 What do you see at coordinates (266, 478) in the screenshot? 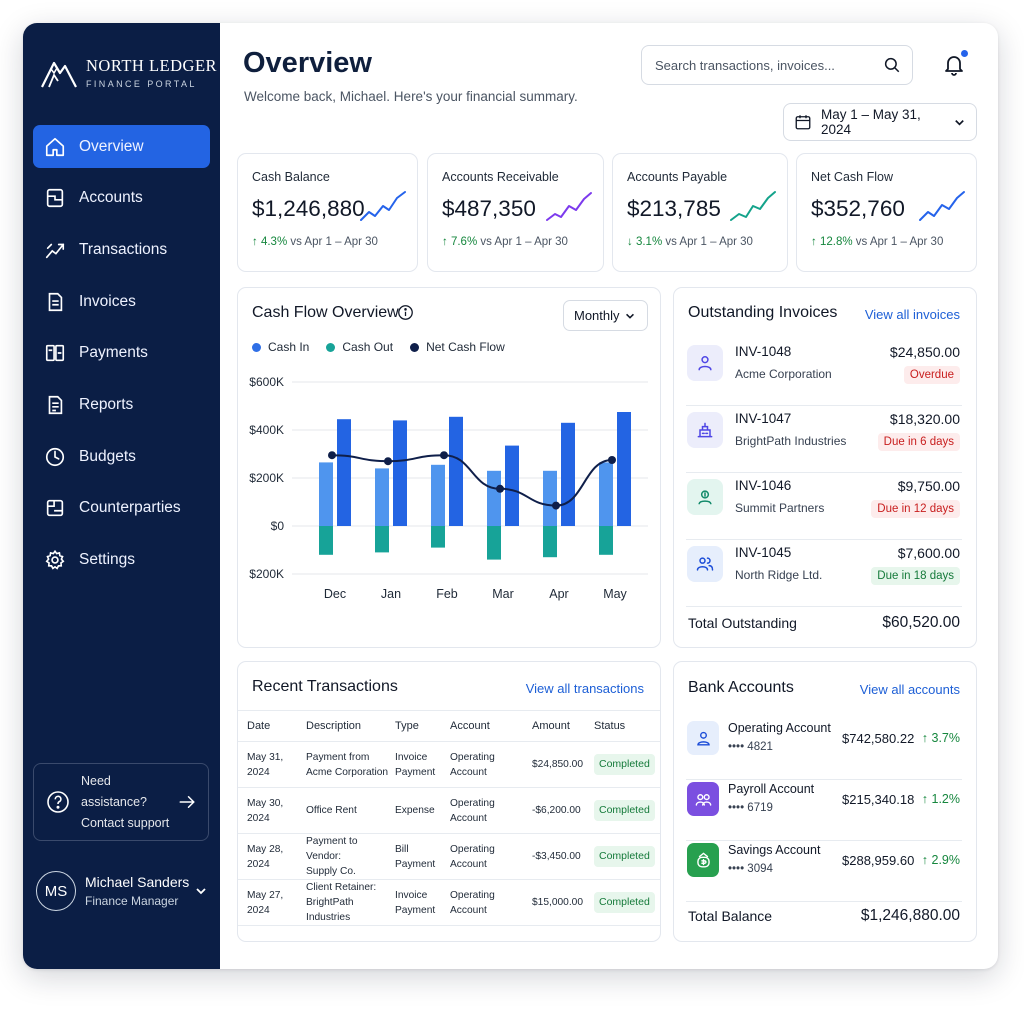
I see `y-tick-label: $200K` at bounding box center [266, 478].